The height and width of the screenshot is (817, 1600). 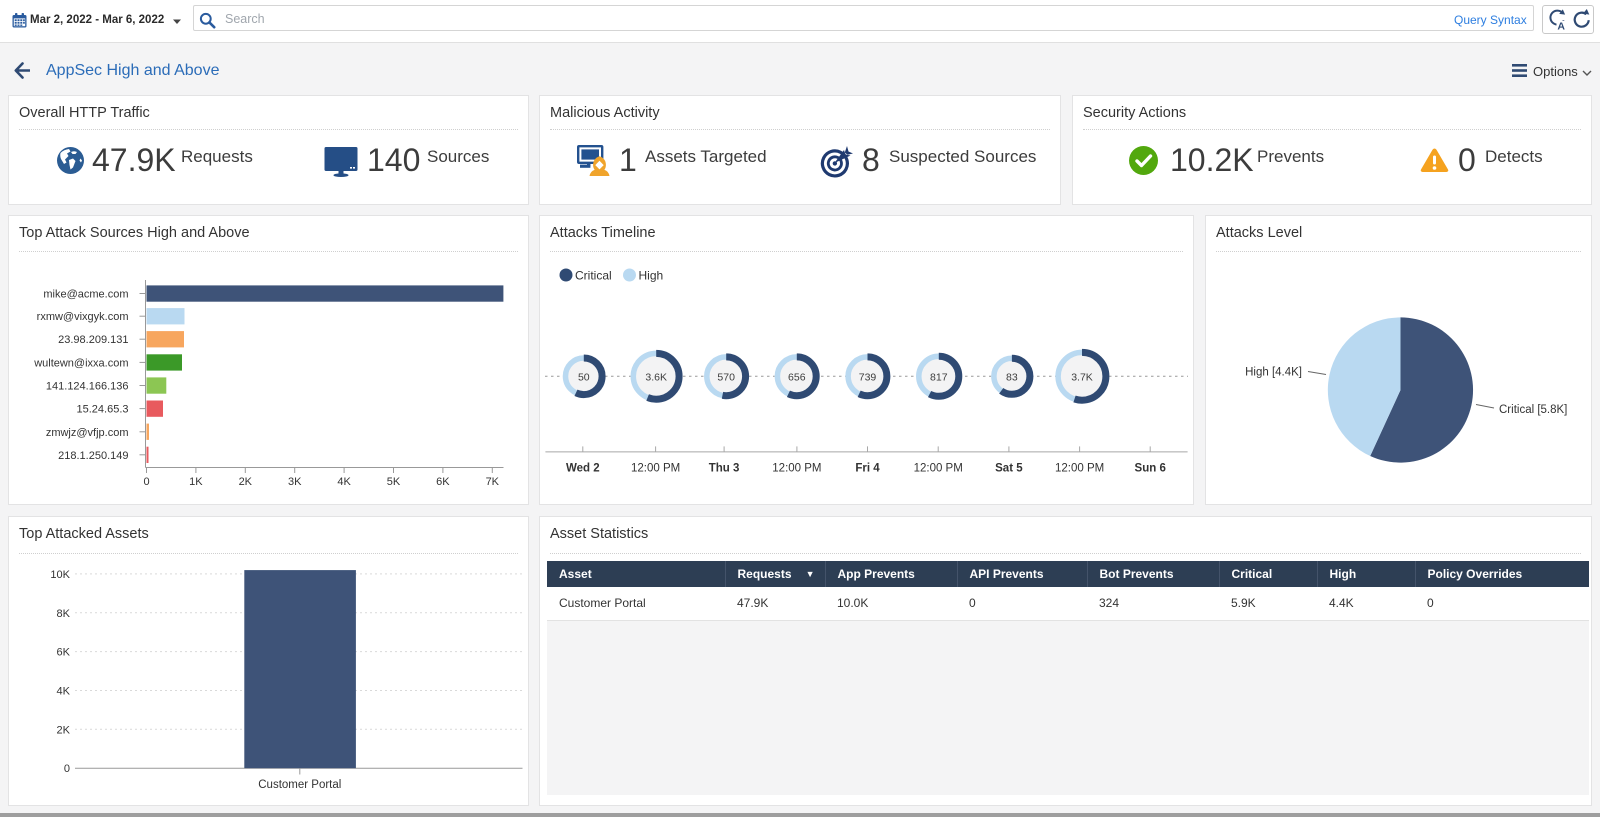 What do you see at coordinates (87, 433) in the screenshot?
I see `svg-text: zmwjz@vfjp.com` at bounding box center [87, 433].